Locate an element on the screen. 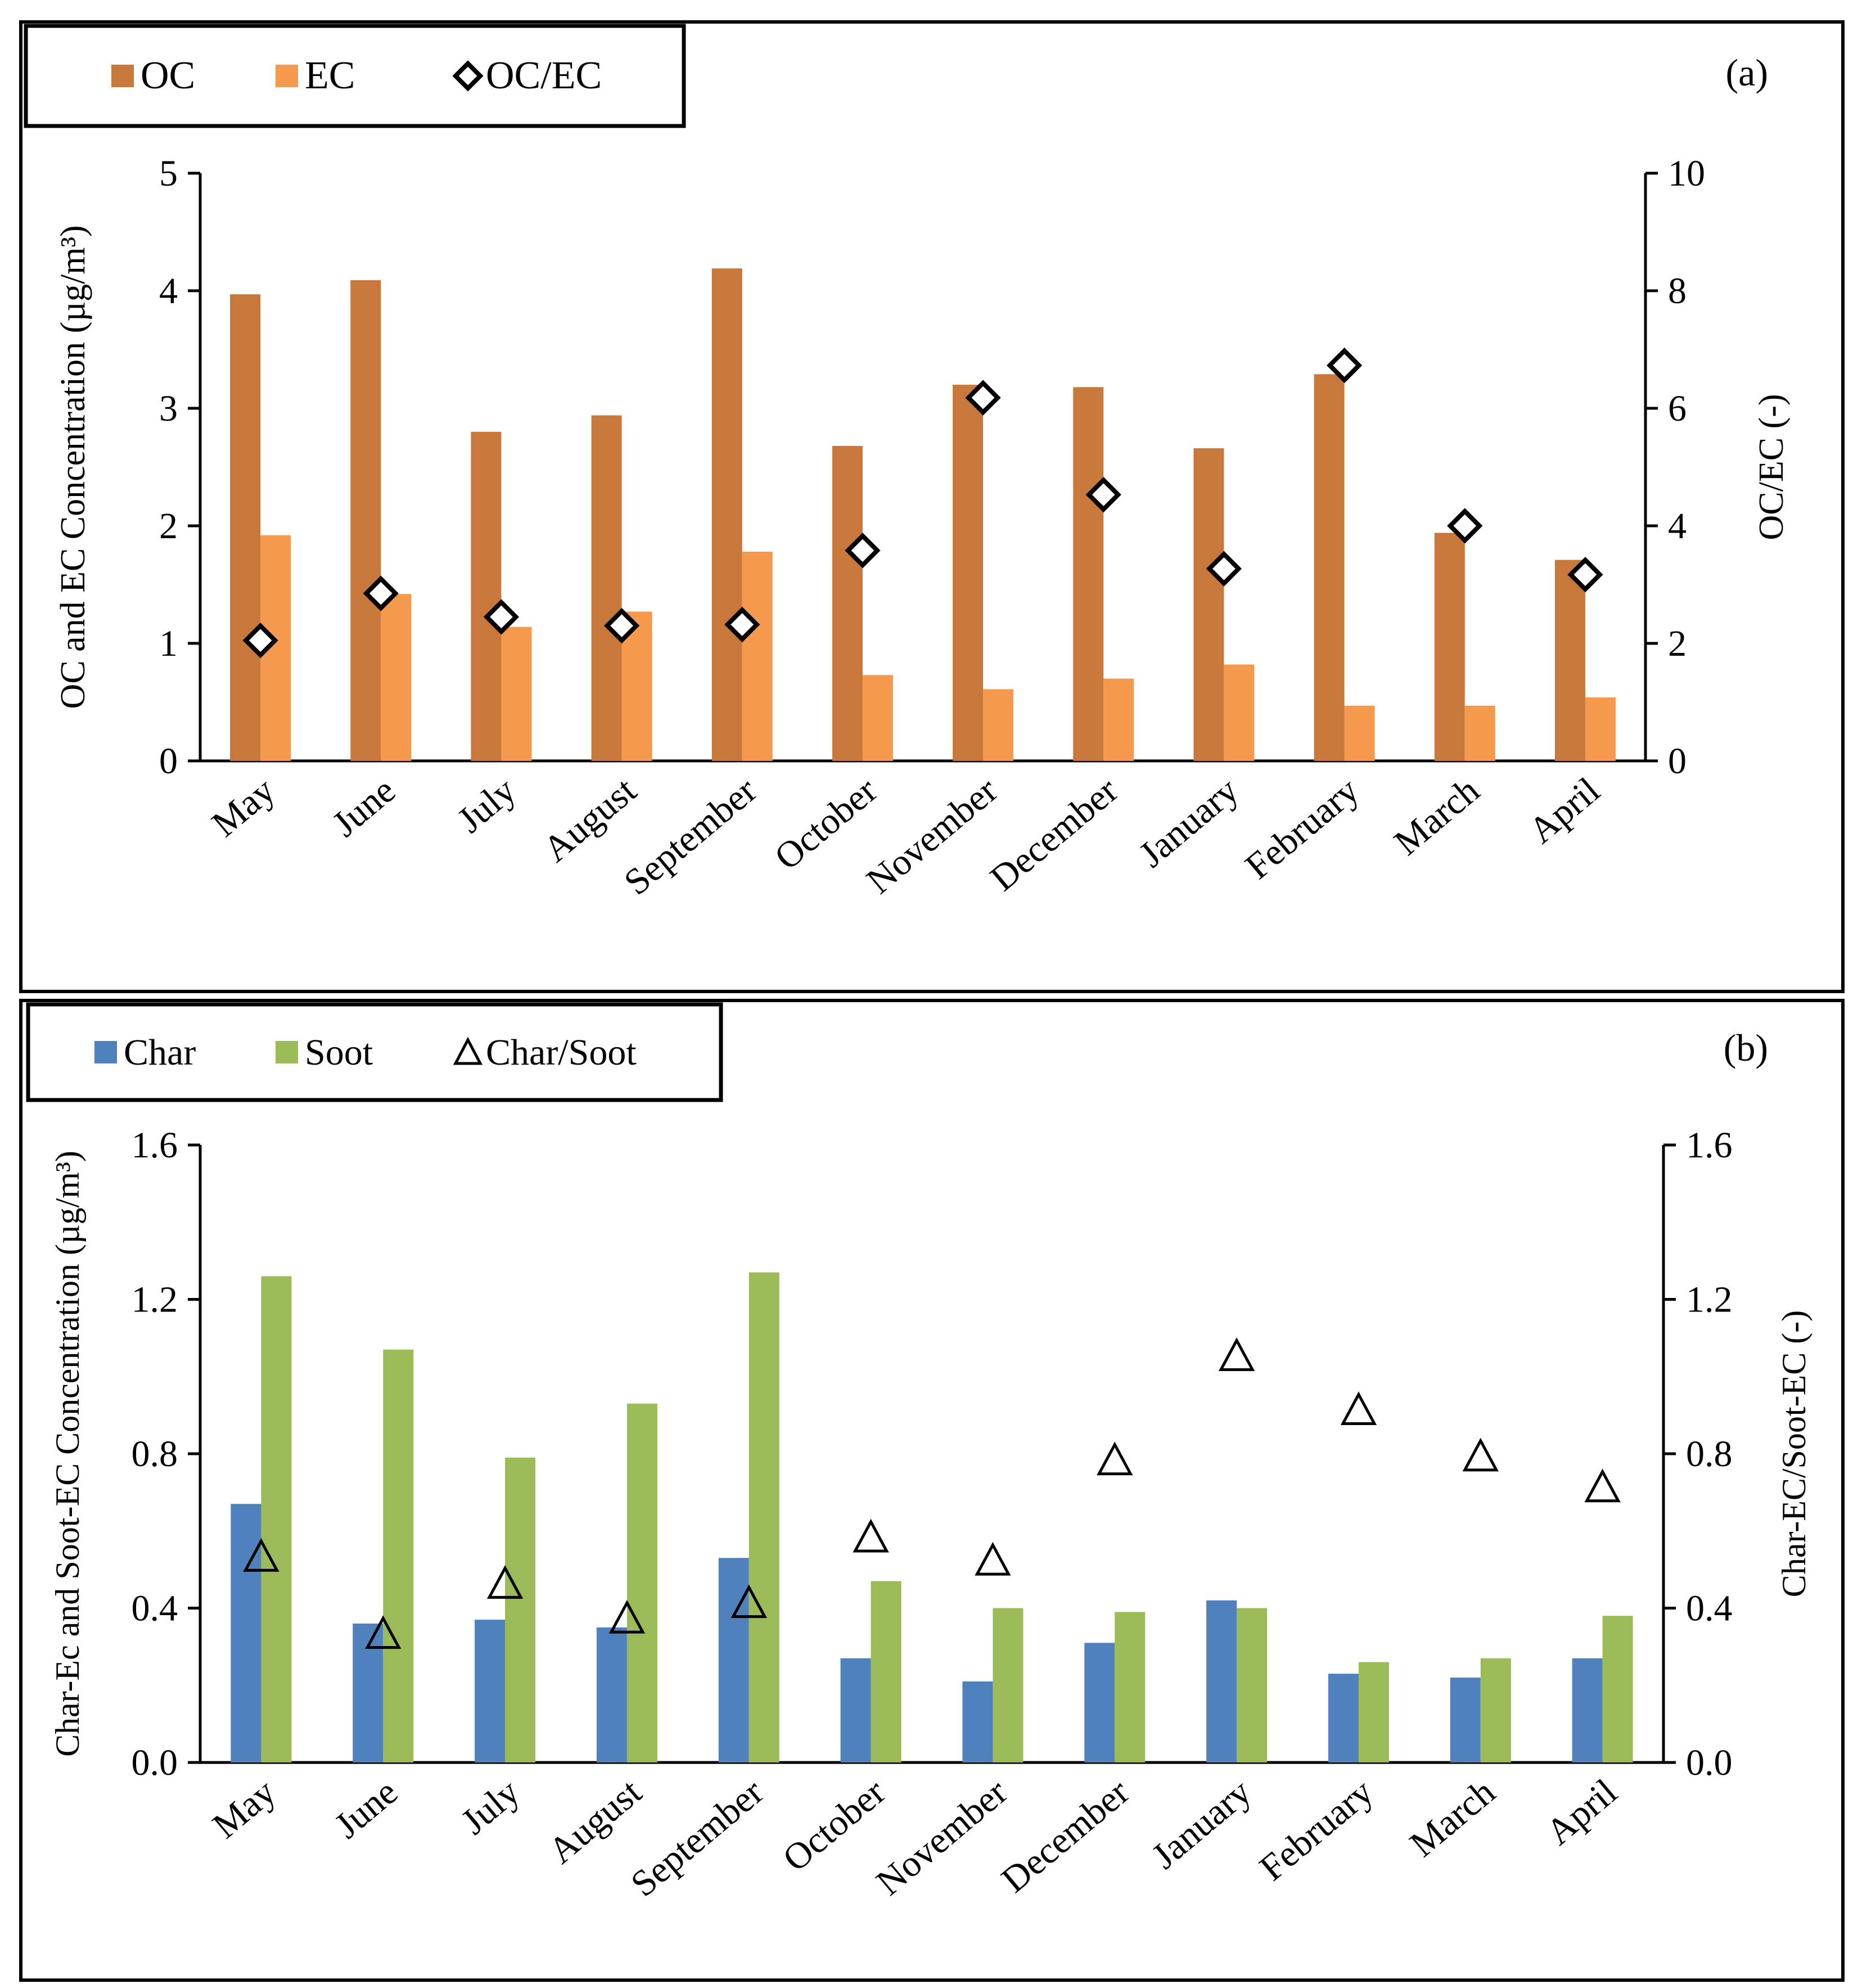 This screenshot has width=1862, height=1988. y-tick-label: 0.8 is located at coordinates (155, 1454).